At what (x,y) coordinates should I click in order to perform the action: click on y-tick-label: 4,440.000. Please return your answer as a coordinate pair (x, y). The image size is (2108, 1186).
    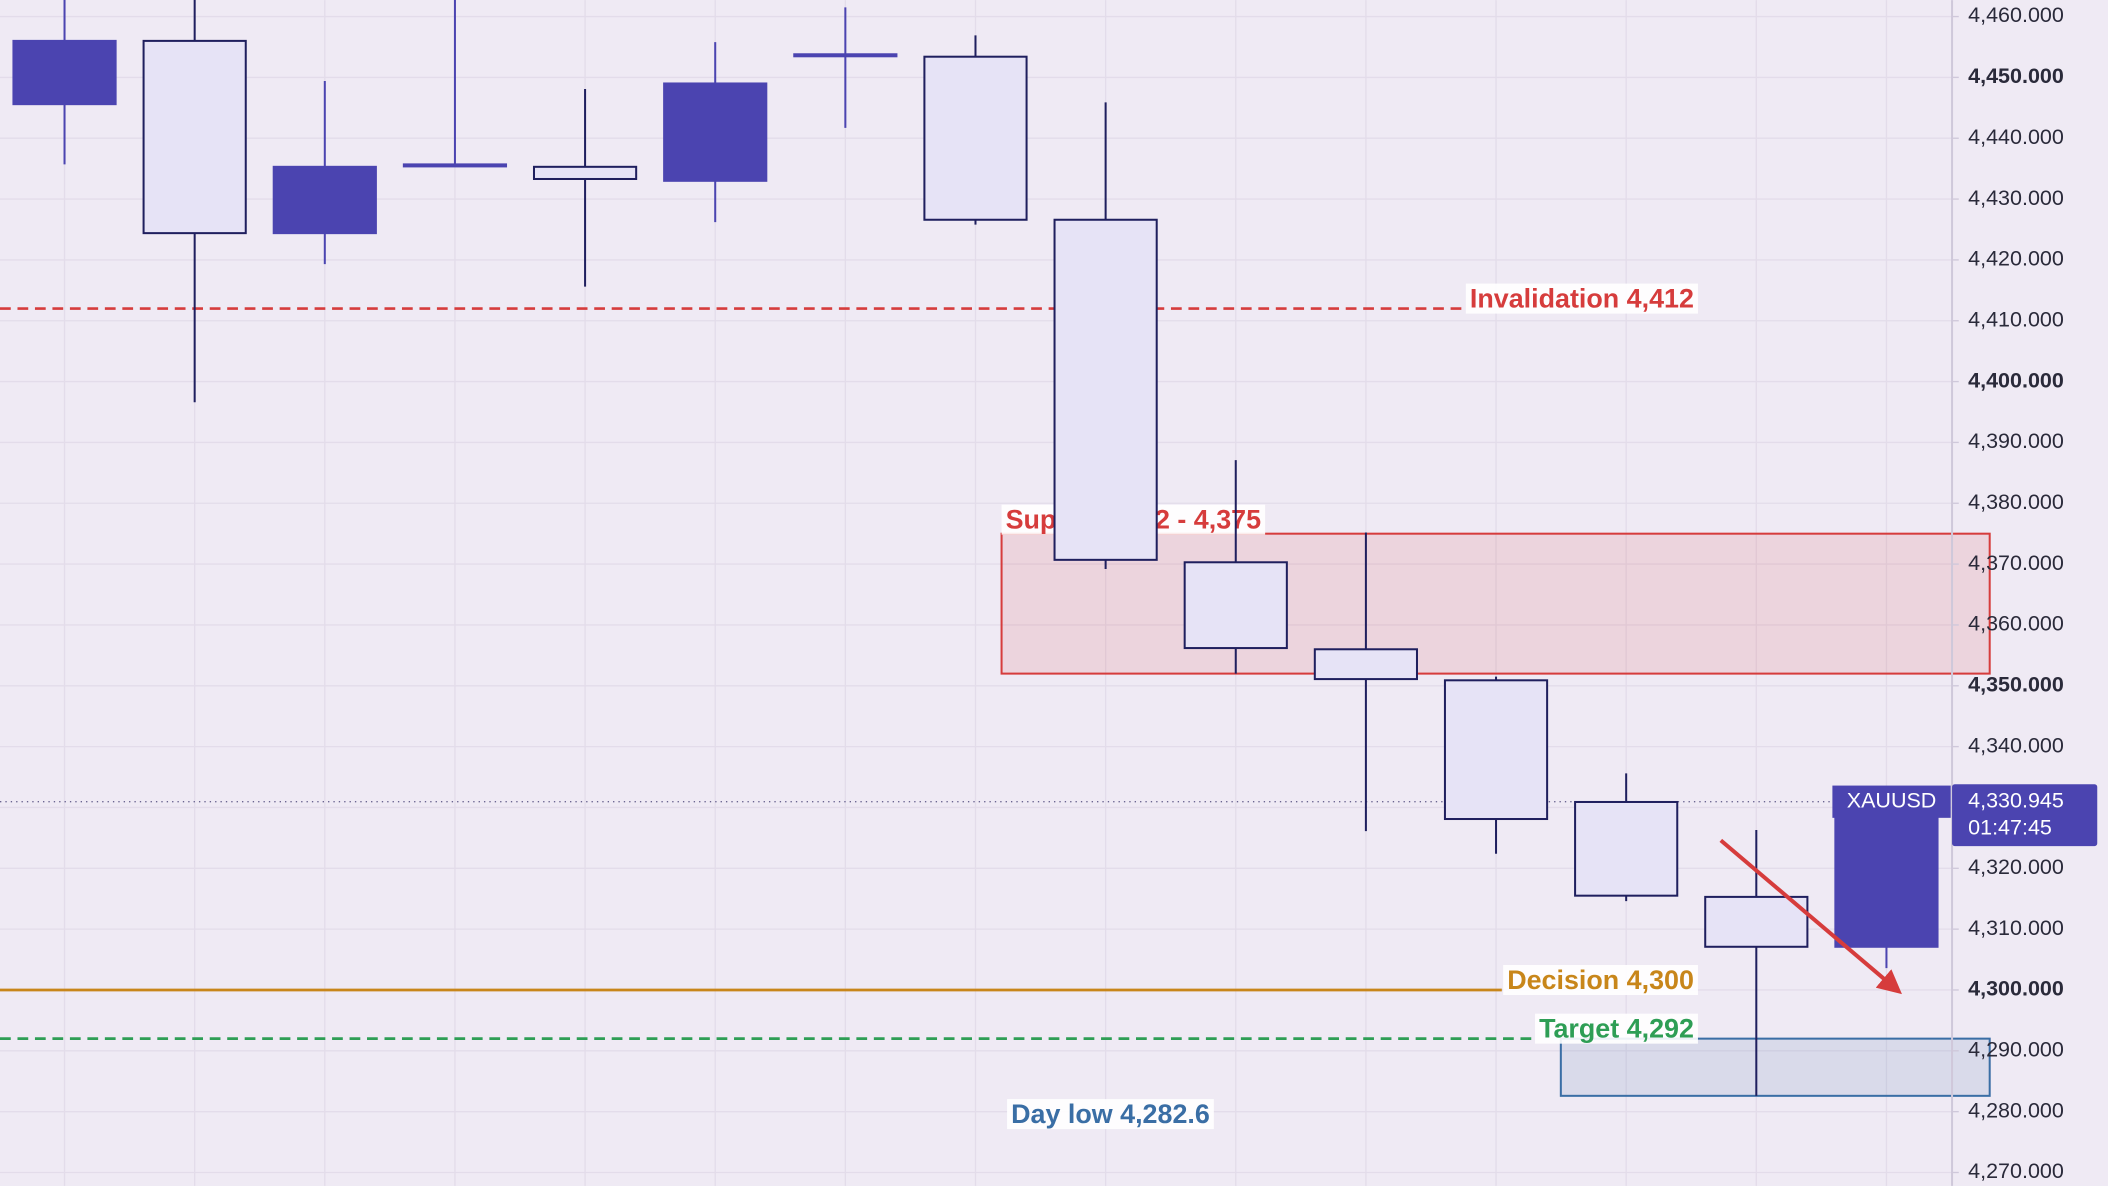
    Looking at the image, I should click on (2016, 137).